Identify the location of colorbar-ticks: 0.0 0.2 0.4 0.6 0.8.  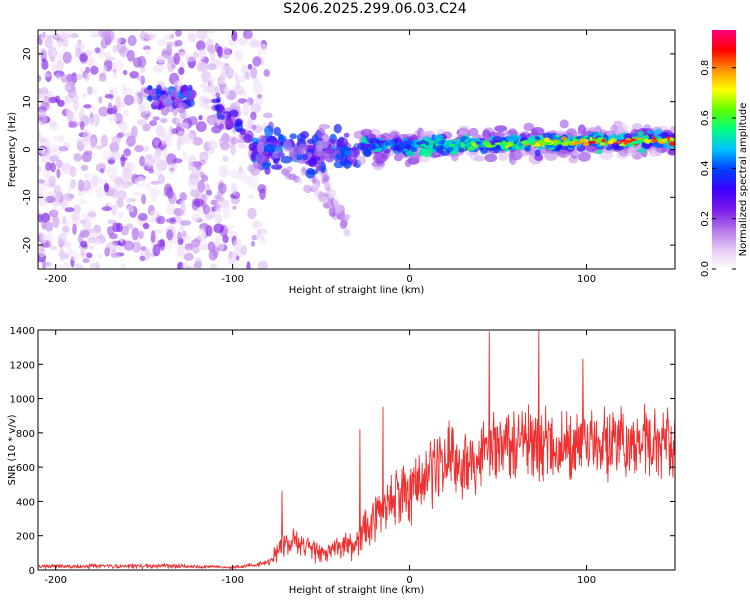
(718, 168).